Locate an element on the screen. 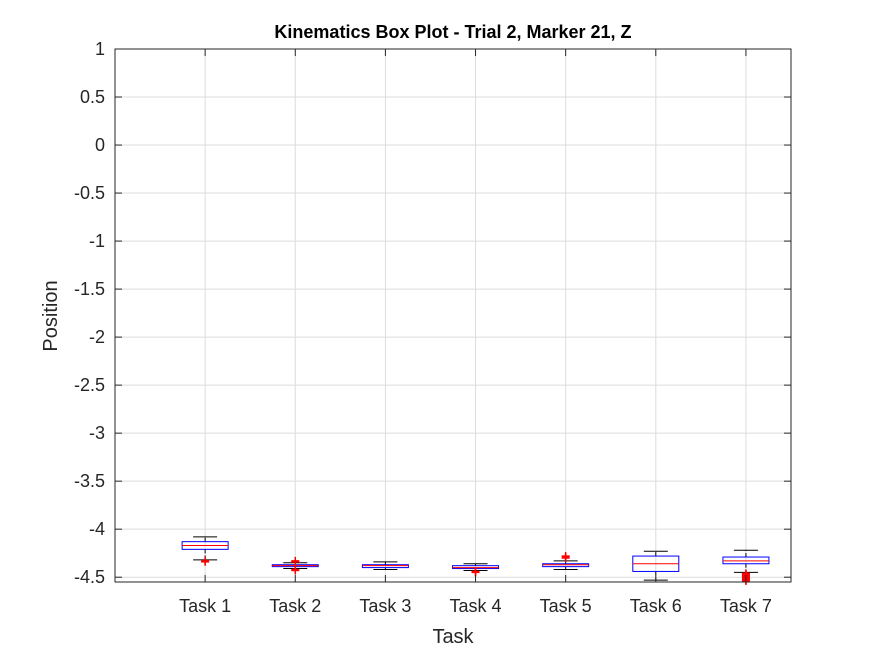 The height and width of the screenshot is (661, 875). y-tick-label: -1 is located at coordinates (97, 241).